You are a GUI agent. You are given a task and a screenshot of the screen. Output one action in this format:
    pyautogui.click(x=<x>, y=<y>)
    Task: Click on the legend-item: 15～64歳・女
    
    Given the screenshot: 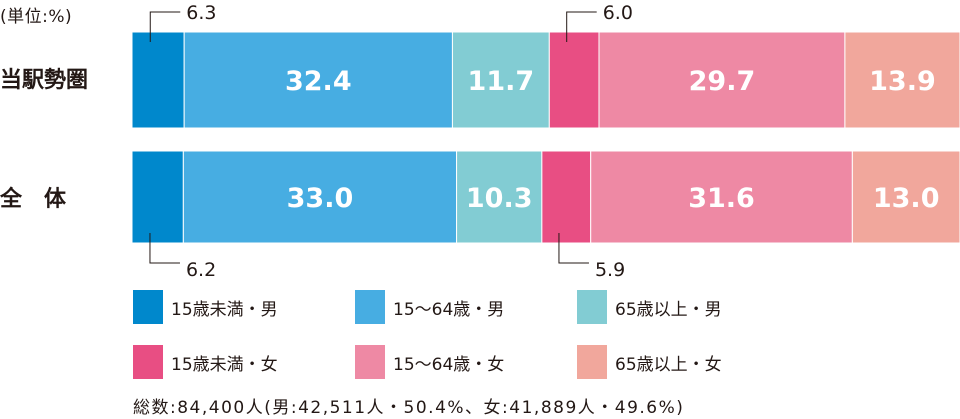 What is the action you would take?
    pyautogui.click(x=429, y=362)
    